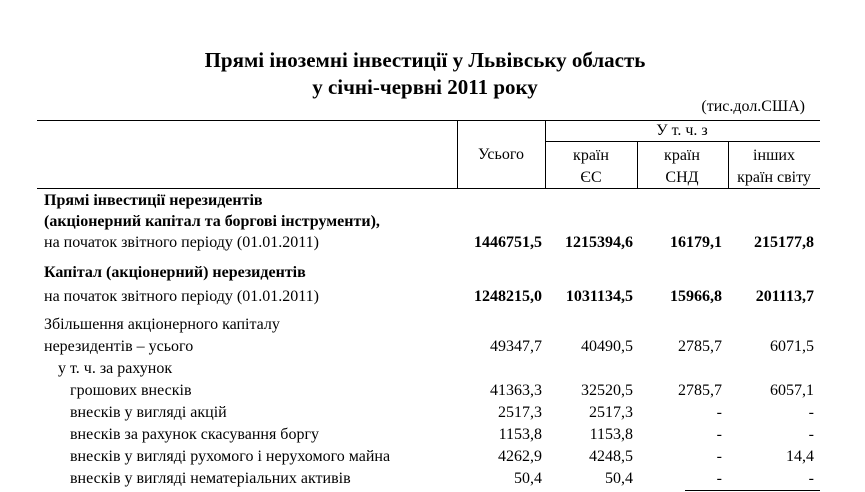 This screenshot has height=492, width=865. What do you see at coordinates (115, 368) in the screenshot?
I see `row-label: у т. ч. за рахунок` at bounding box center [115, 368].